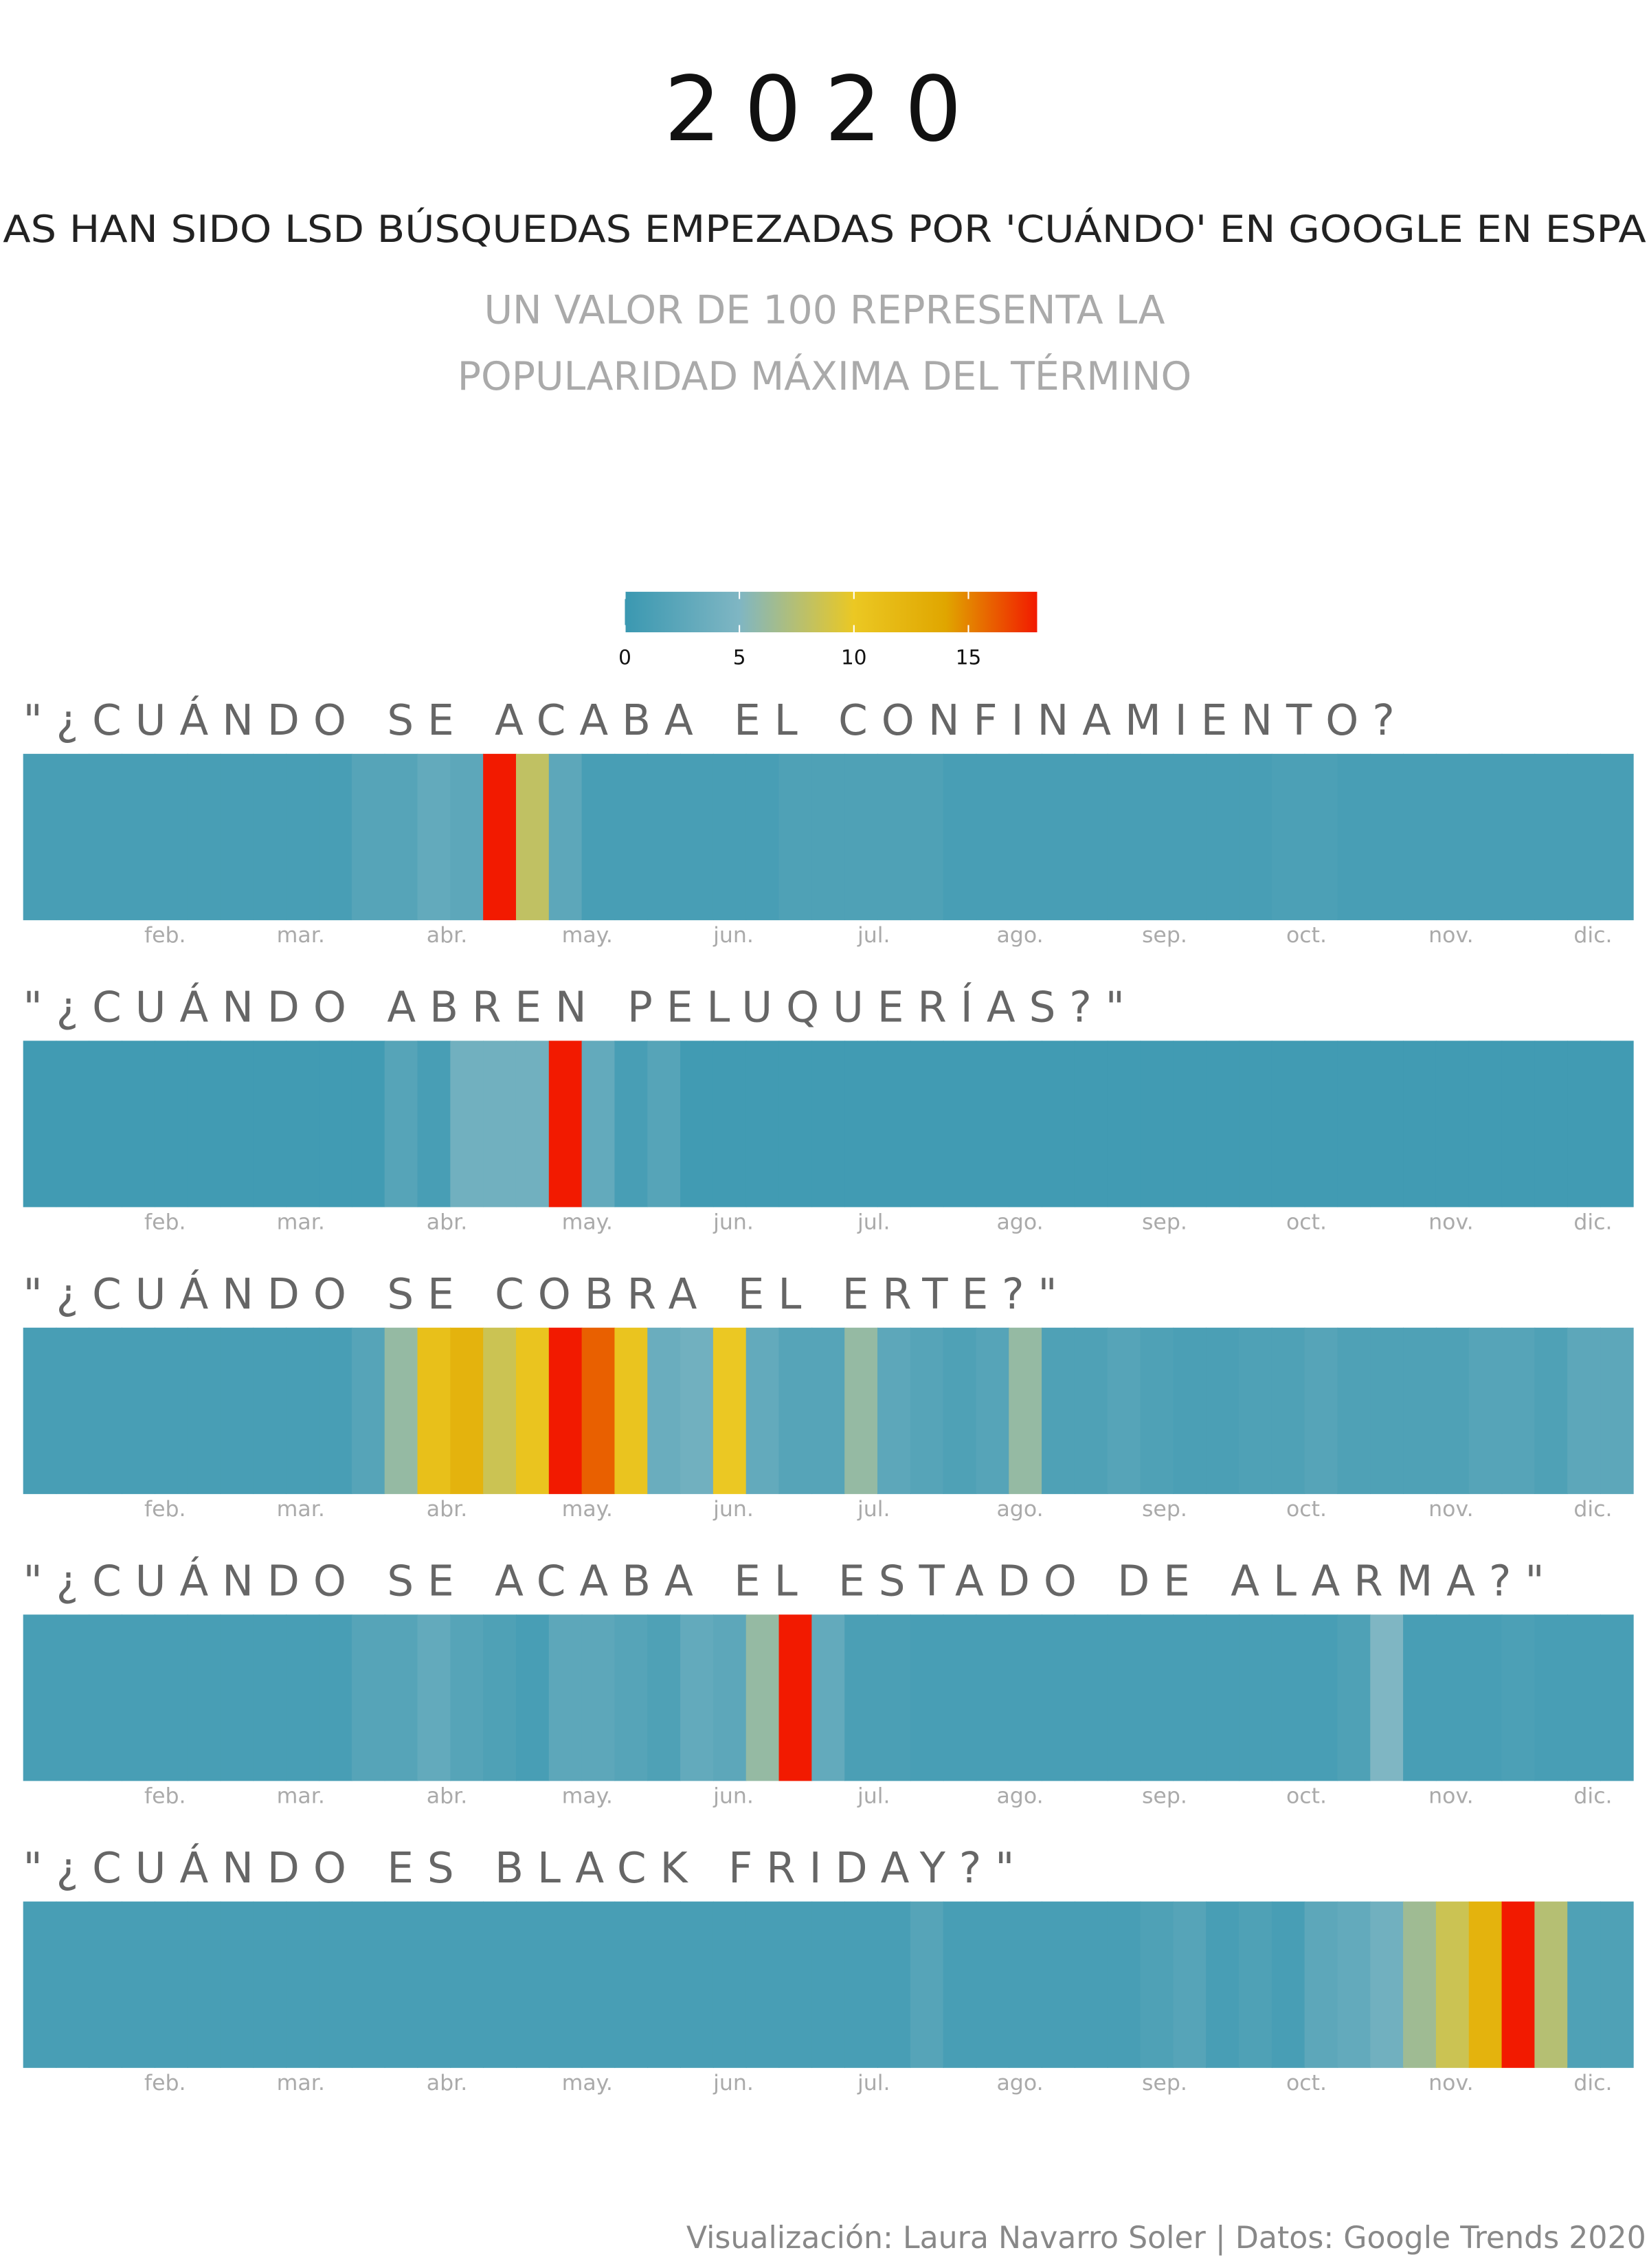  Describe the element at coordinates (828, 837) in the screenshot. I see `heatmap-strip` at that location.